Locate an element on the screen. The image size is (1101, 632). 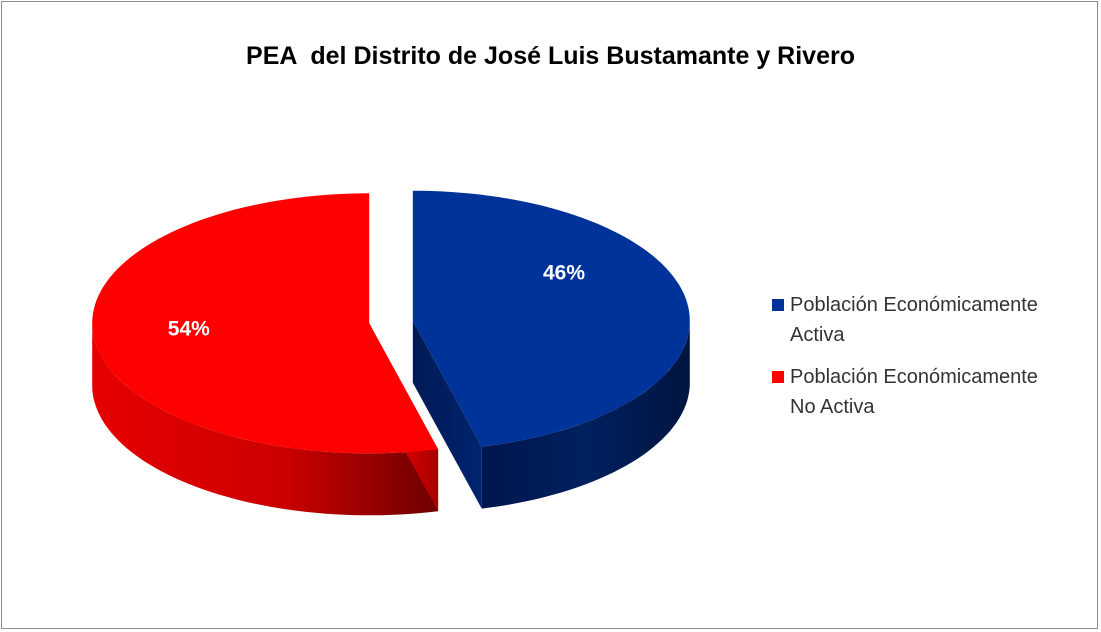
pie-slice-no-activa-side is located at coordinates (265, 419).